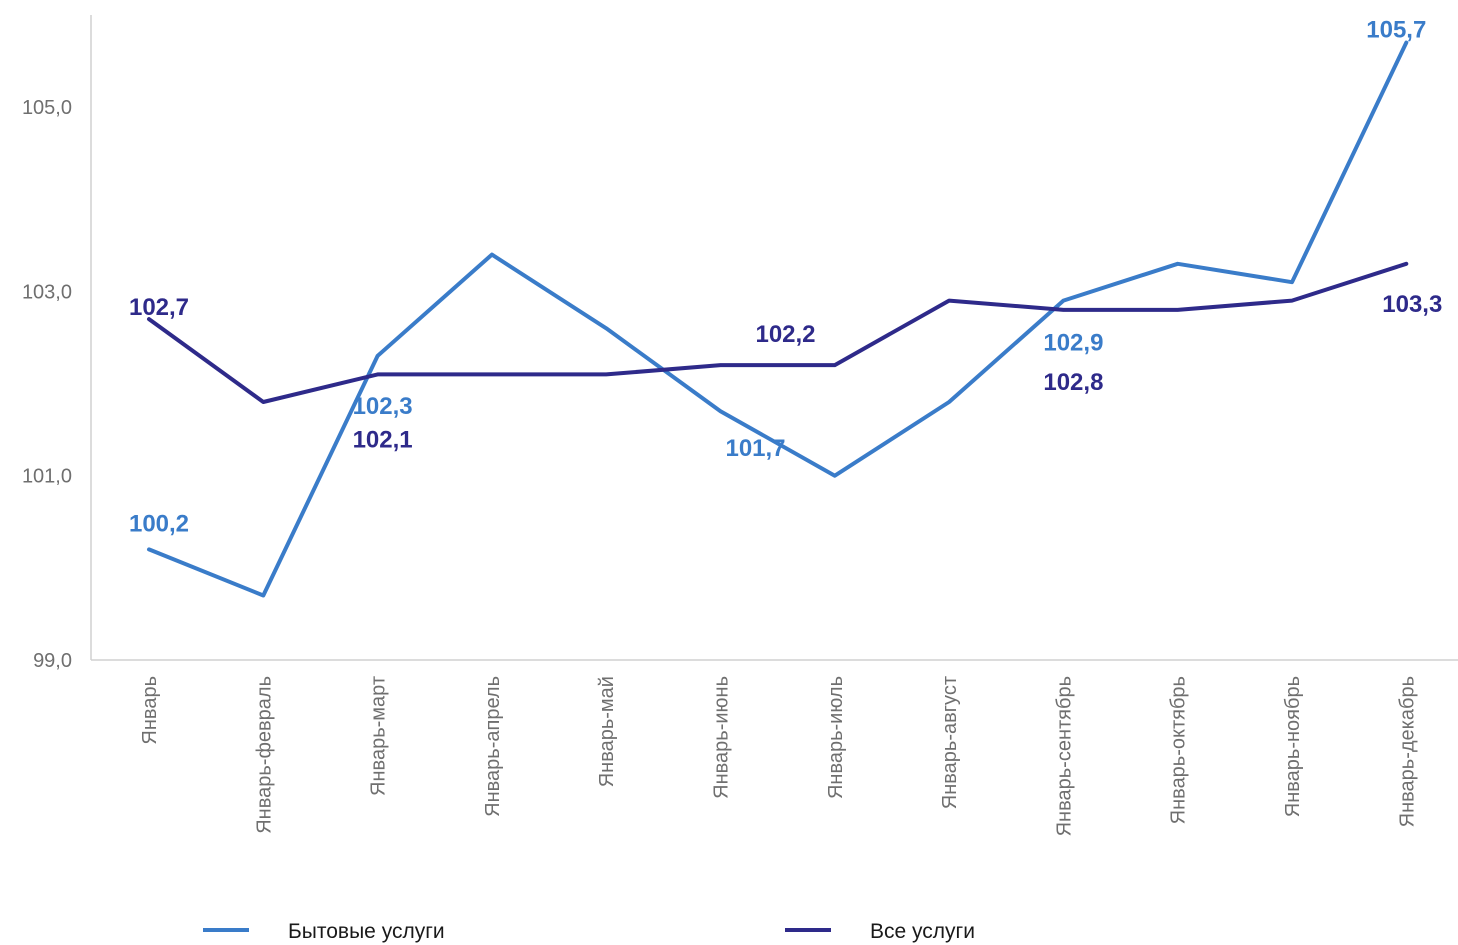 Image resolution: width=1458 pixels, height=945 pixels. Describe the element at coordinates (922, 931) in the screenshot. I see `legend-label: Все услуги` at that location.